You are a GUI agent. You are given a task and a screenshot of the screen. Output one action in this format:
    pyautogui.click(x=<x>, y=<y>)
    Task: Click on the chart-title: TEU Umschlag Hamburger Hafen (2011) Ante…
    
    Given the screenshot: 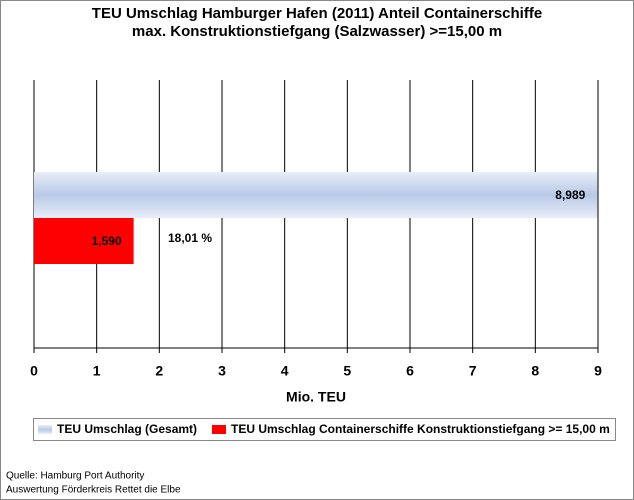 What is the action you would take?
    pyautogui.click(x=317, y=13)
    